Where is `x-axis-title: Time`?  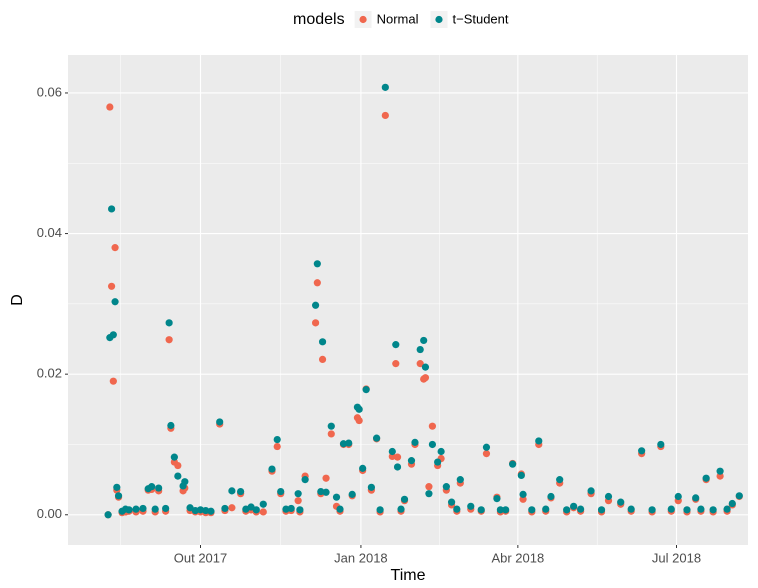 x-axis-title: Time is located at coordinates (408, 575).